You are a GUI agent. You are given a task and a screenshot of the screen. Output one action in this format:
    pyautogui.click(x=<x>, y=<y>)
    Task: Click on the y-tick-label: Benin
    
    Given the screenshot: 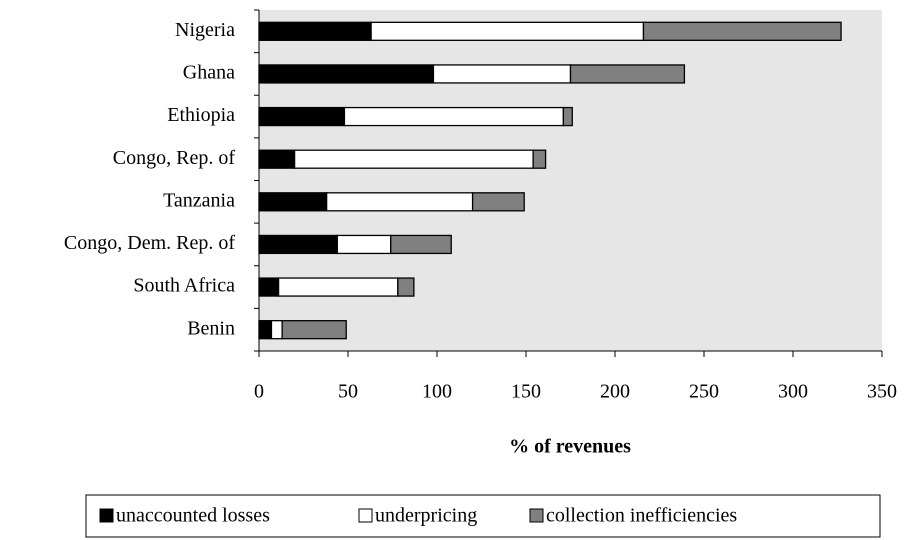 What is the action you would take?
    pyautogui.click(x=211, y=328)
    